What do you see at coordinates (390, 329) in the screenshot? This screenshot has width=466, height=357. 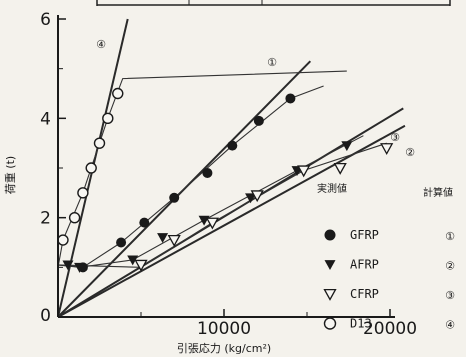 I see `x-tick-label: 20000` at bounding box center [390, 329].